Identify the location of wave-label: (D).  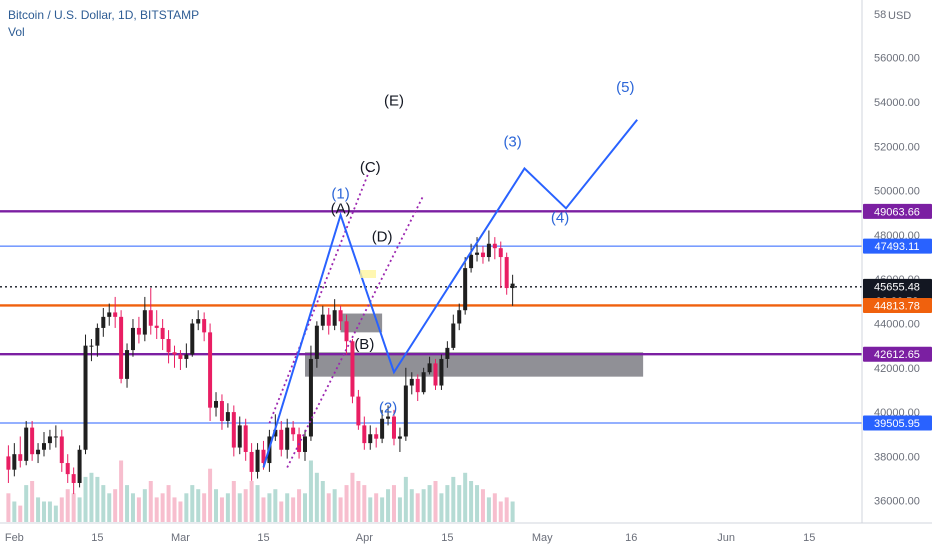
(382, 237).